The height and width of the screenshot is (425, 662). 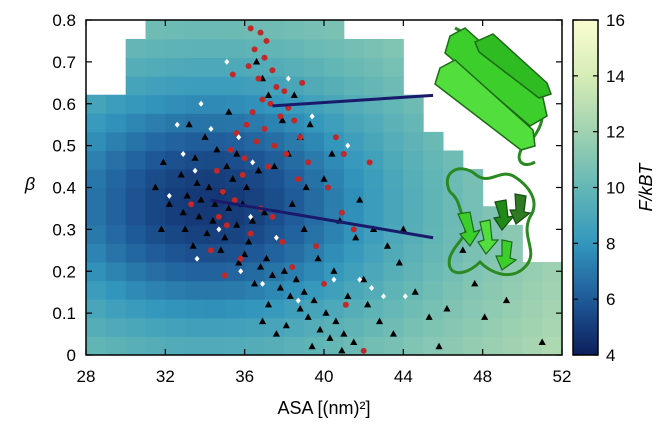 I want to click on colorbar-tick-label: 8, so click(x=610, y=243).